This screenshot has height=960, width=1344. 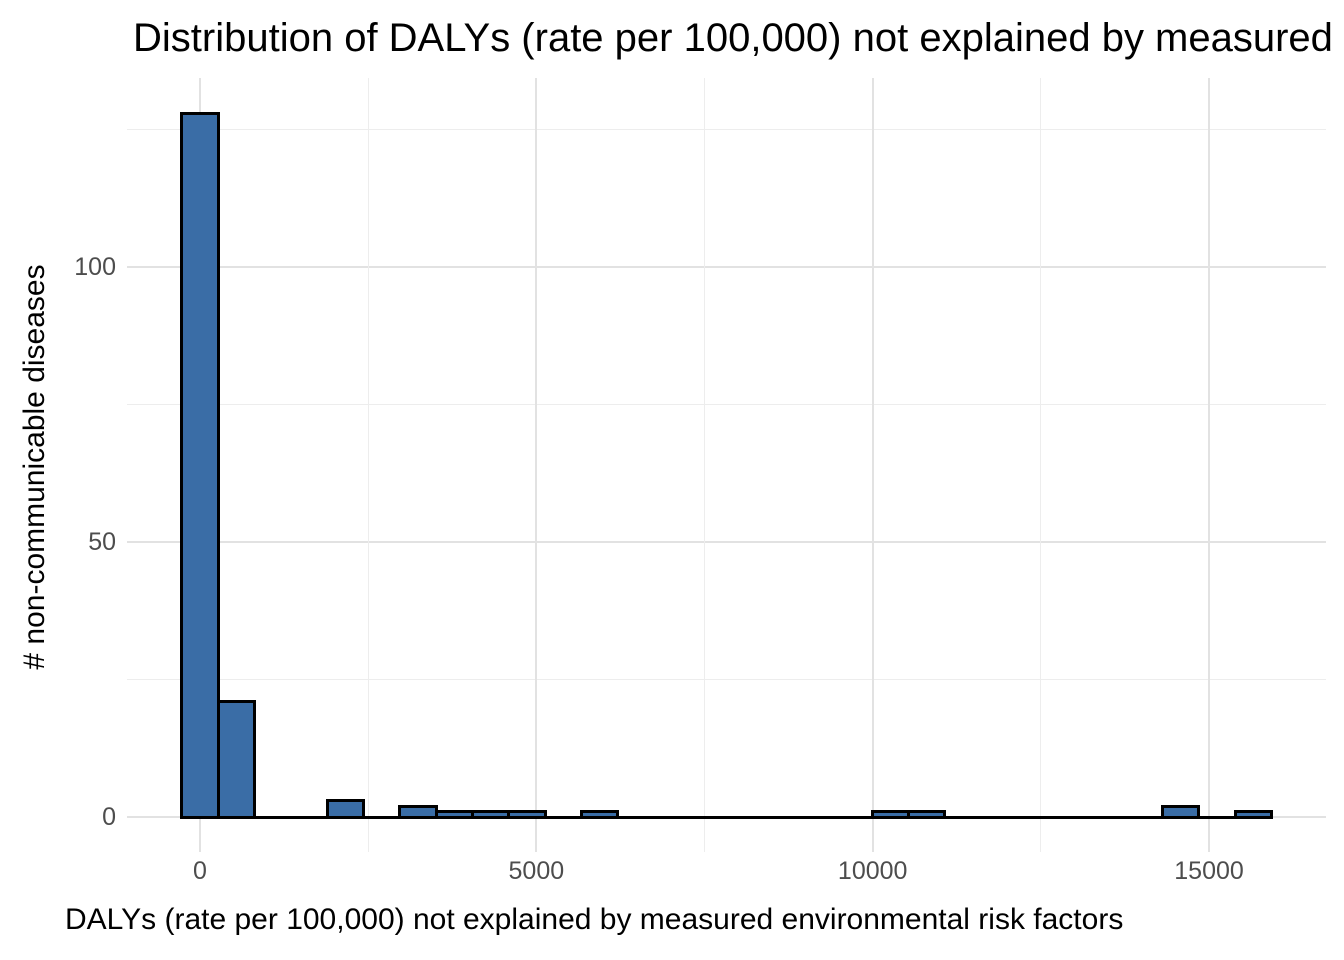 I want to click on x-tick-label: 10000, so click(x=872, y=871).